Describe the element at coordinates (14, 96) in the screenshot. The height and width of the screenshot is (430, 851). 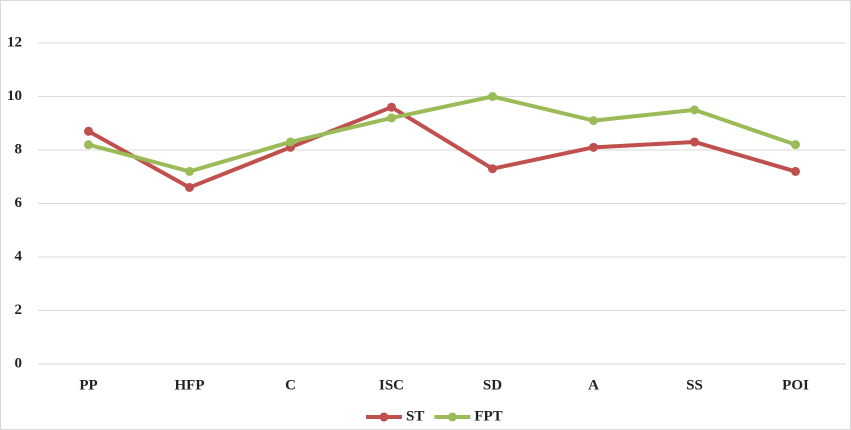
I see `y-tick-label: 10` at that location.